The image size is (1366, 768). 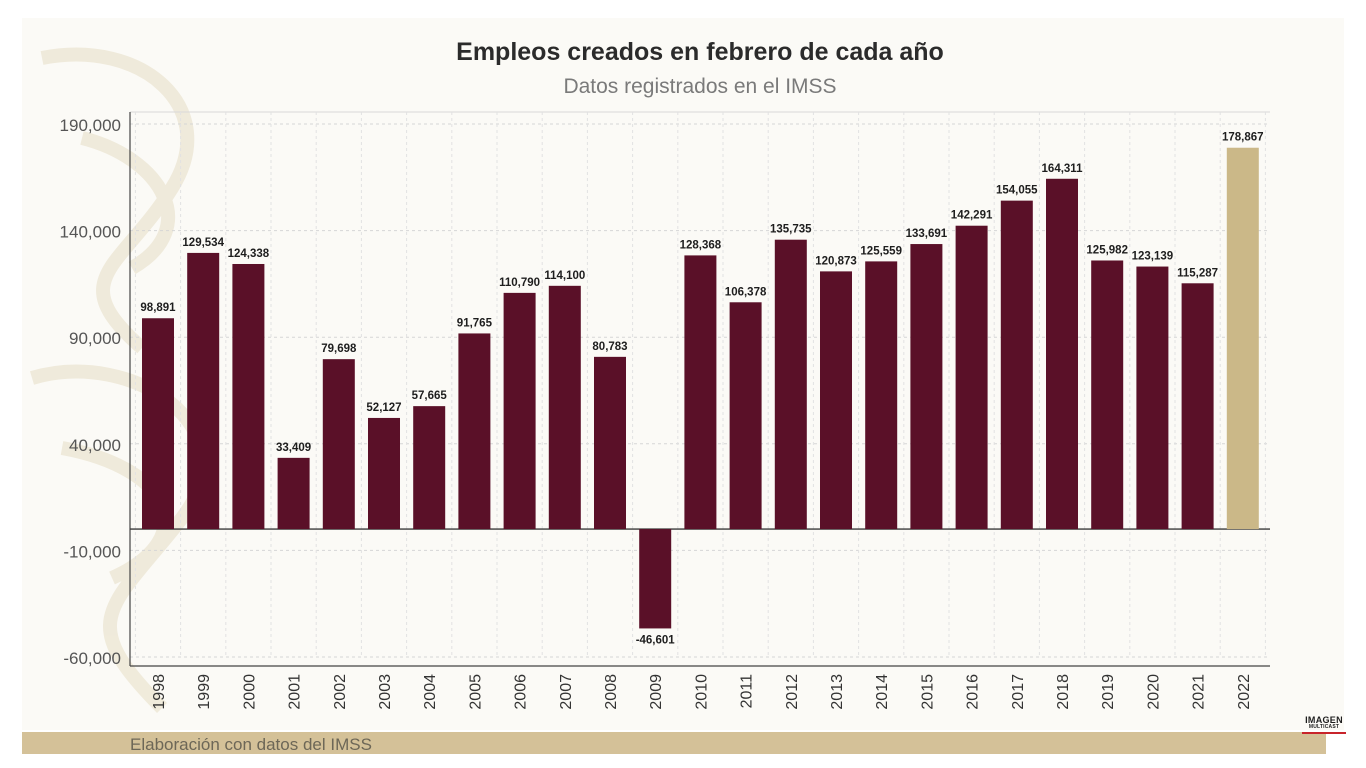 I want to click on y-tick-label: 40,000, so click(x=95, y=445).